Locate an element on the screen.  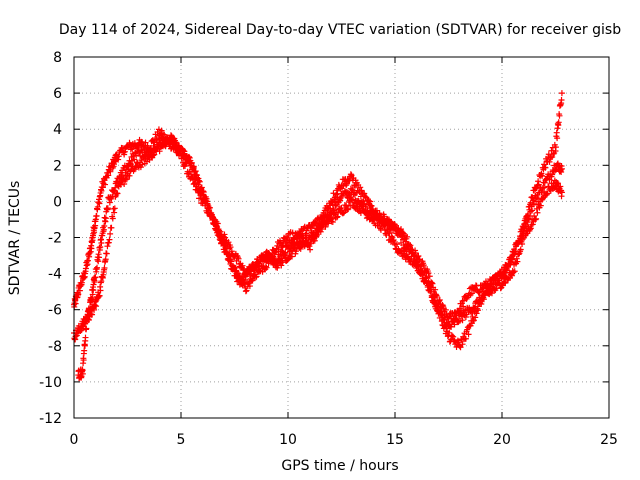
y-axis-label: SDTVAR / TECUs is located at coordinates (15, 238).